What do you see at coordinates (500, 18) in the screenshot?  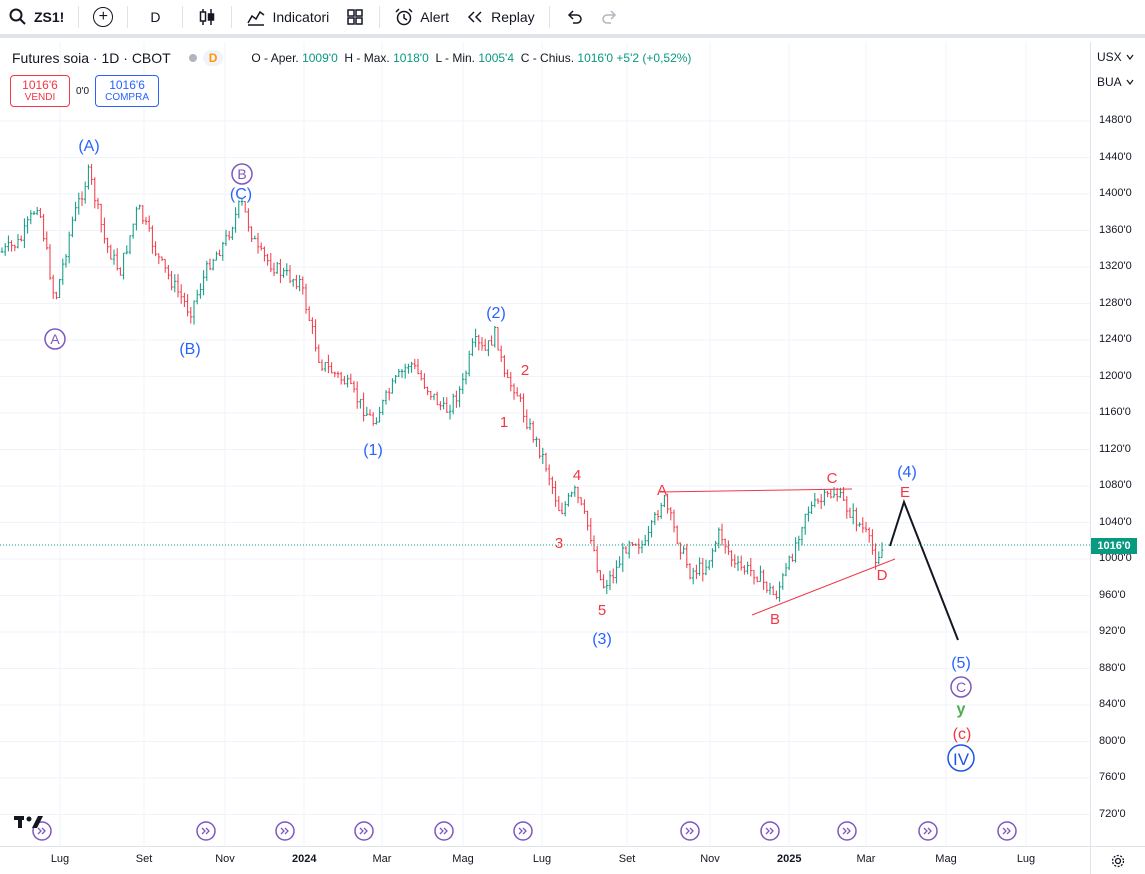 I see `replay-button: Replay` at bounding box center [500, 18].